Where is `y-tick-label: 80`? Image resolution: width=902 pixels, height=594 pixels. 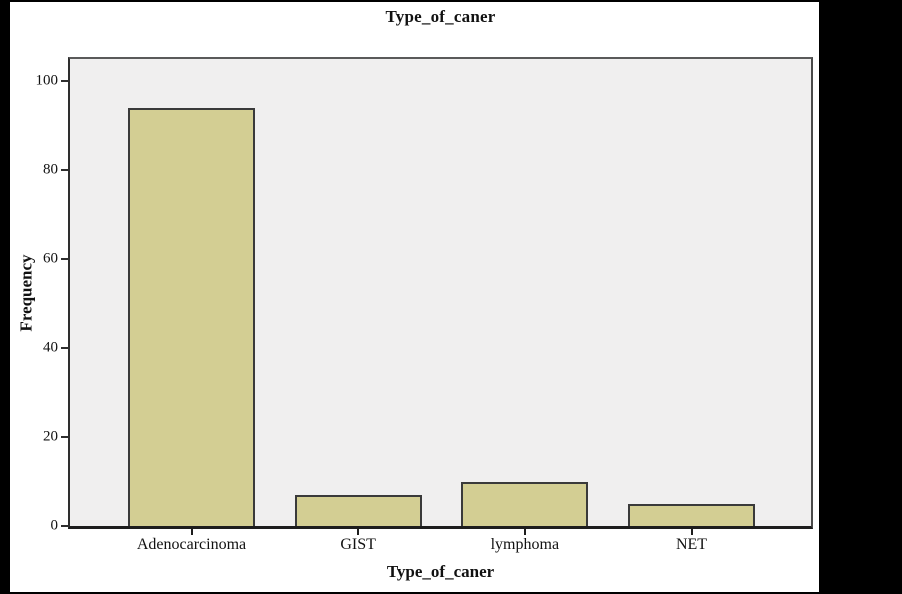 y-tick-label: 80 is located at coordinates (50, 169).